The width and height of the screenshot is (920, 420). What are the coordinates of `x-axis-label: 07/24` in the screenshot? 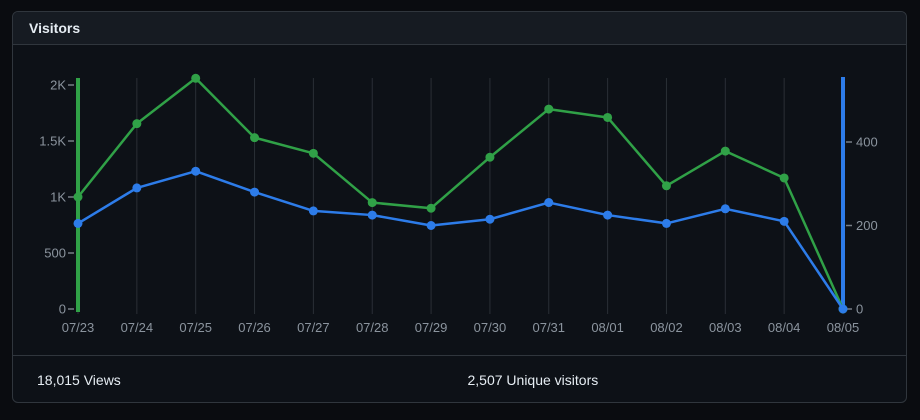 It's located at (137, 327).